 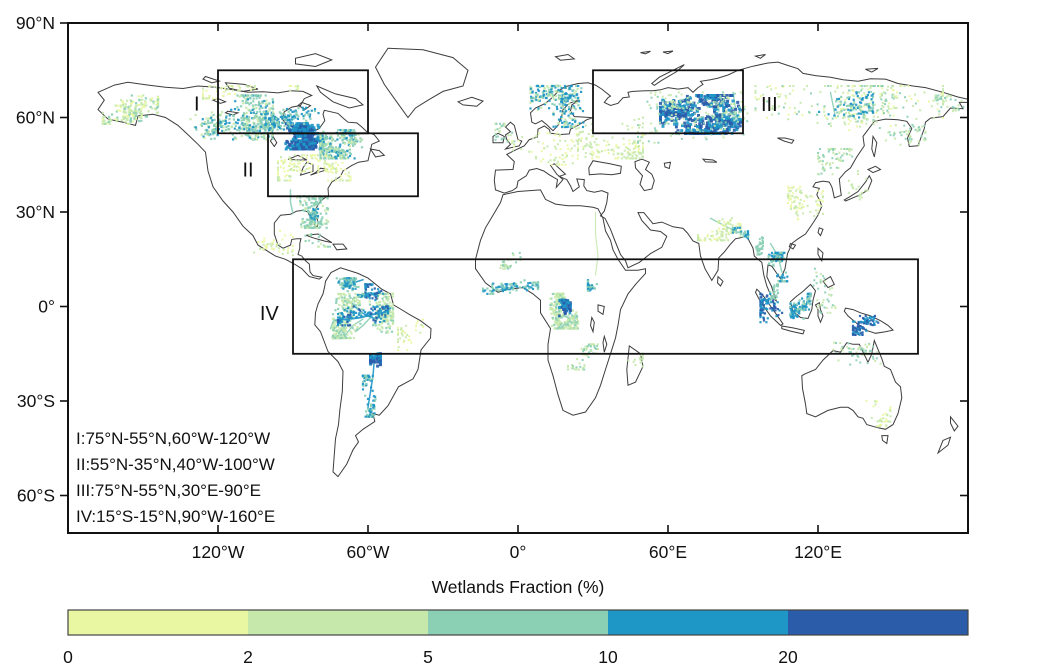 What do you see at coordinates (354, 327) in the screenshot?
I see `river-purus` at bounding box center [354, 327].